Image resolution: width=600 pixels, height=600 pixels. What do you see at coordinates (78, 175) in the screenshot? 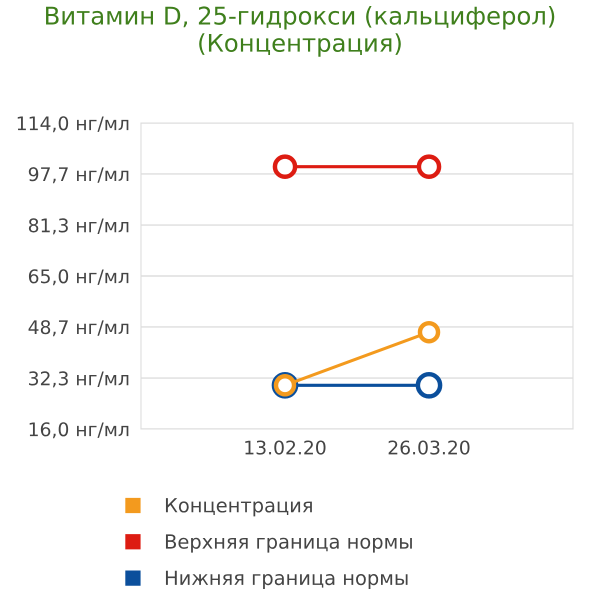
I see `y-tick-label: 97,7 нг/мл` at bounding box center [78, 175].